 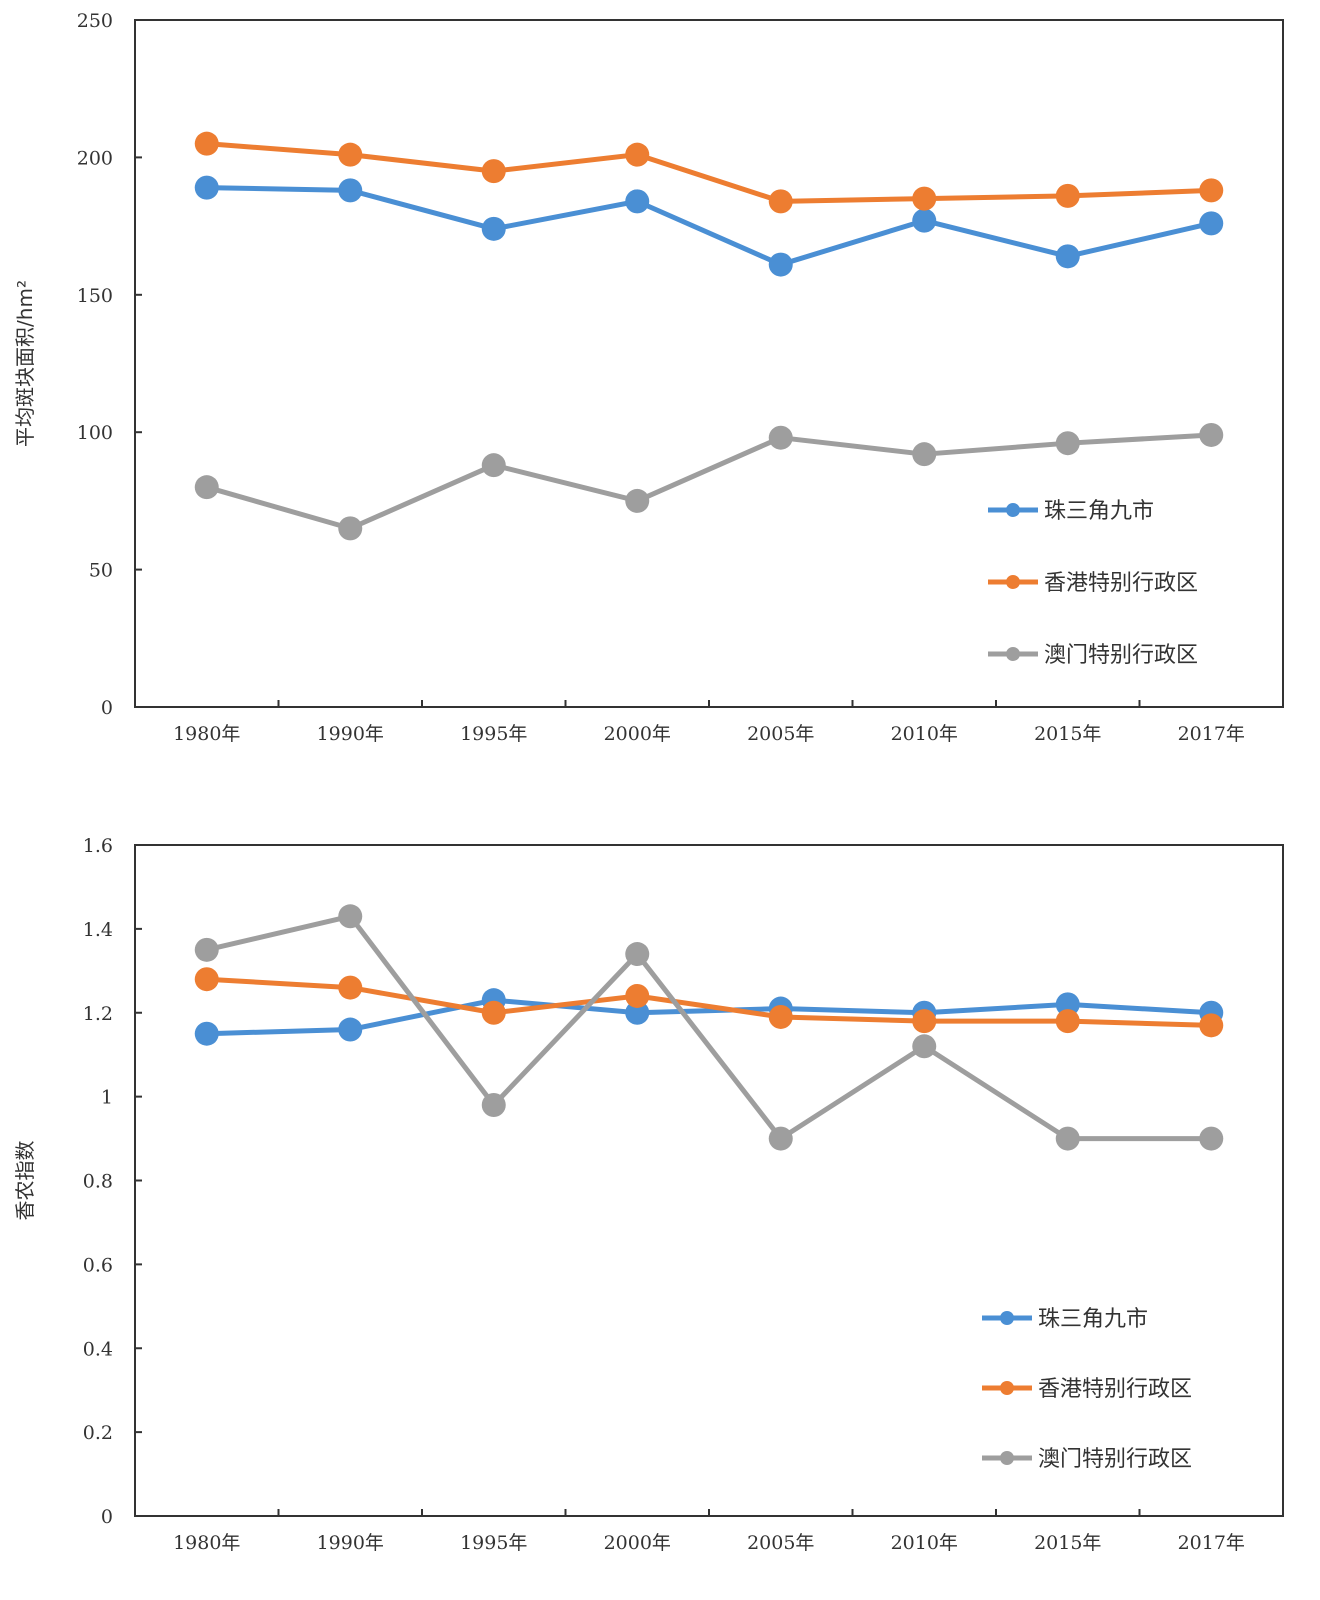 What do you see at coordinates (98, 1265) in the screenshot?
I see `y-tick-label: 0.6` at bounding box center [98, 1265].